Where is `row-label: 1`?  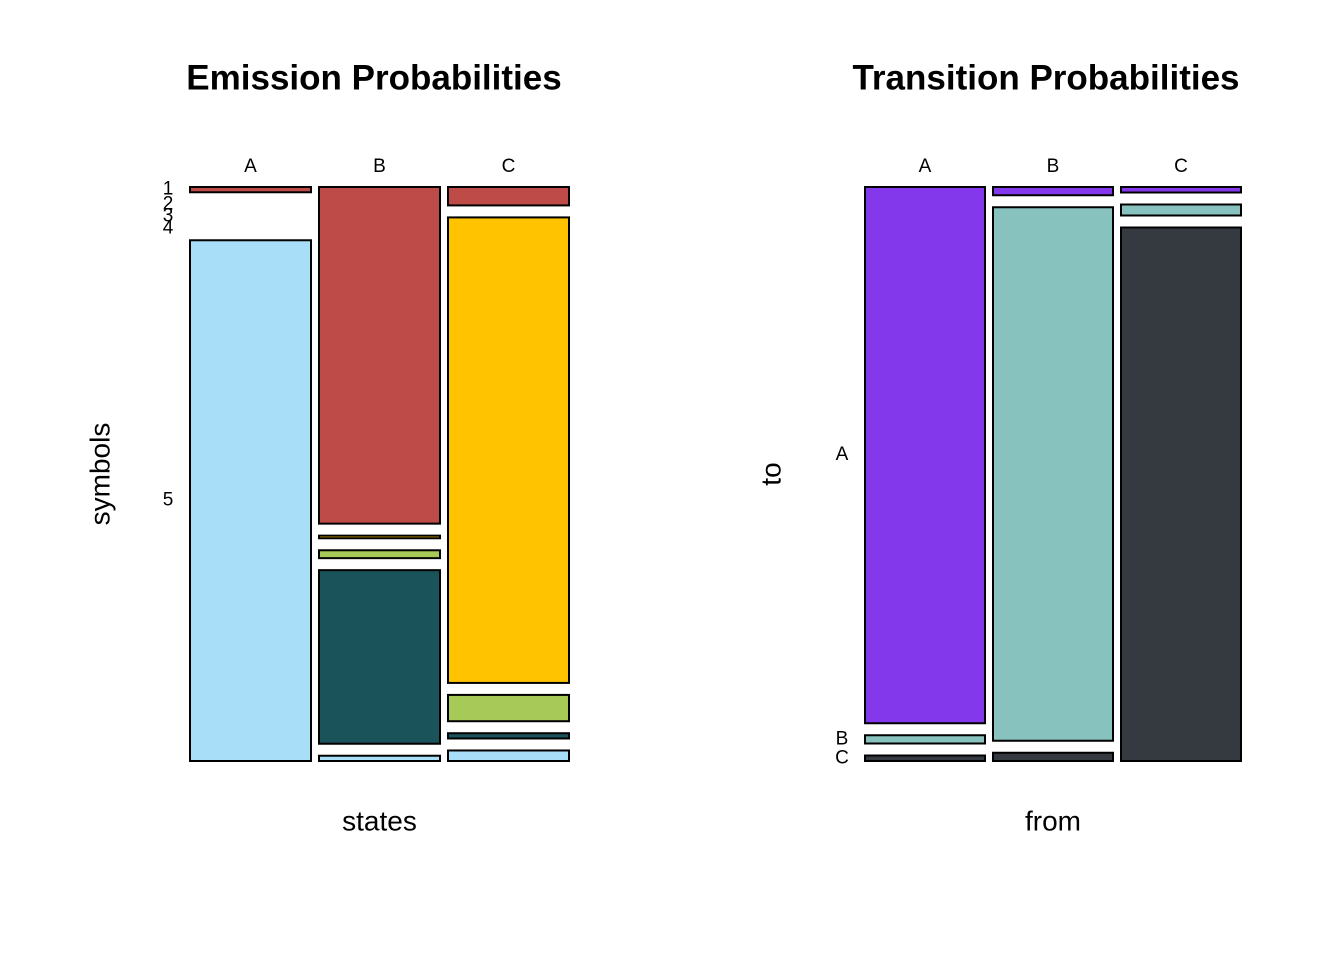
row-label: 1 is located at coordinates (168, 189).